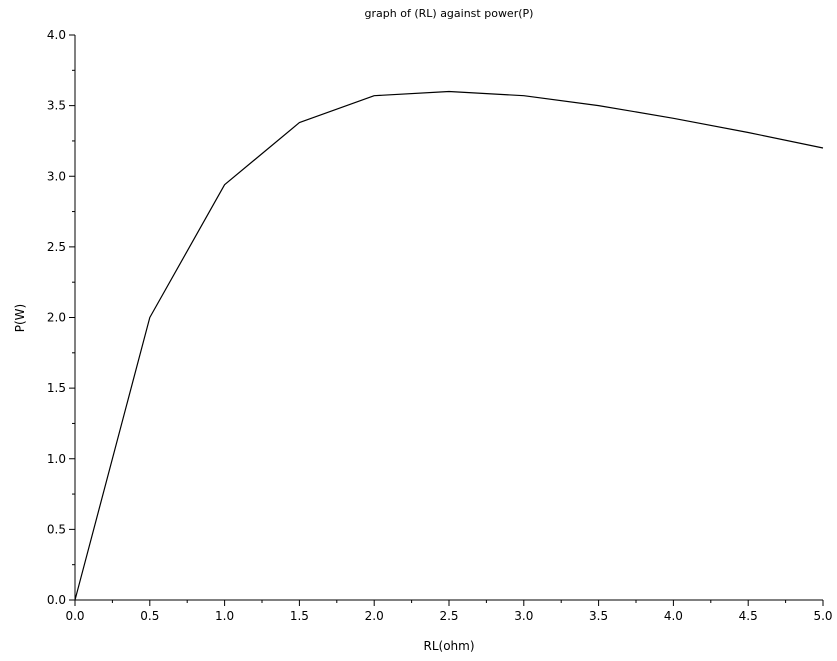  What do you see at coordinates (299, 616) in the screenshot?
I see `x-tick-label: 1.5` at bounding box center [299, 616].